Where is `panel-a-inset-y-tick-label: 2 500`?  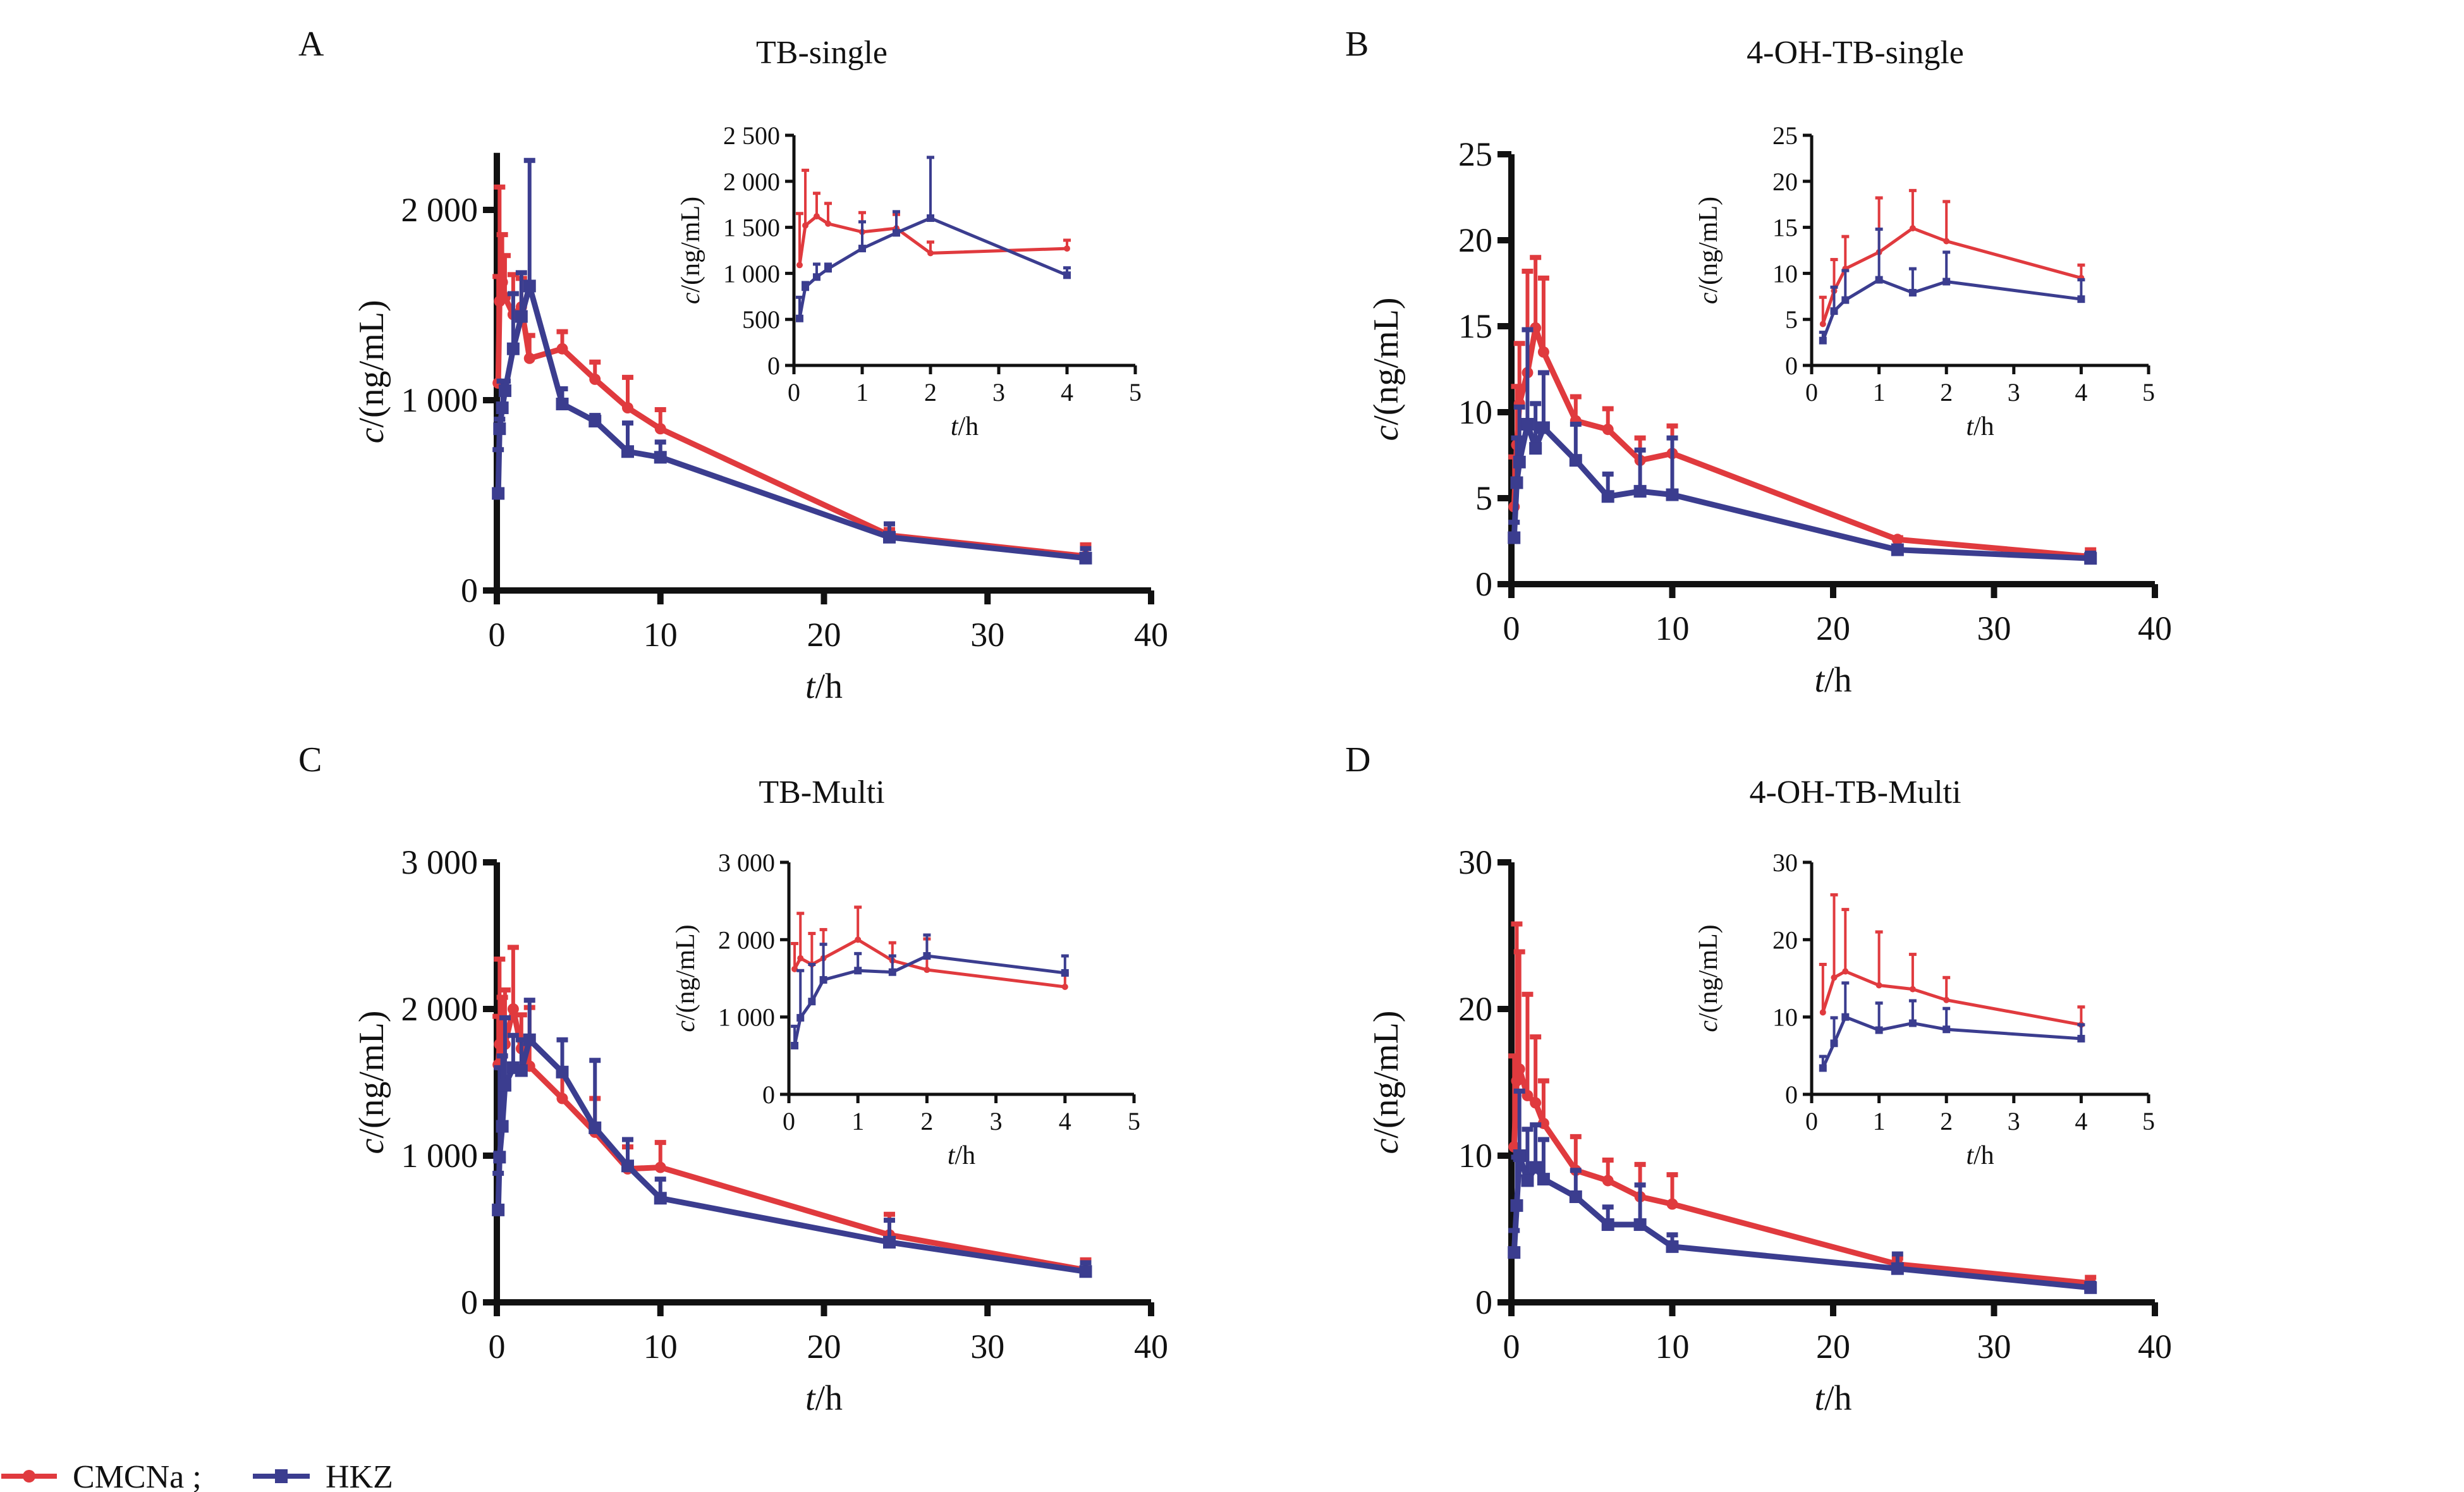
panel-a-inset-y-tick-label: 2 500 is located at coordinates (752, 135).